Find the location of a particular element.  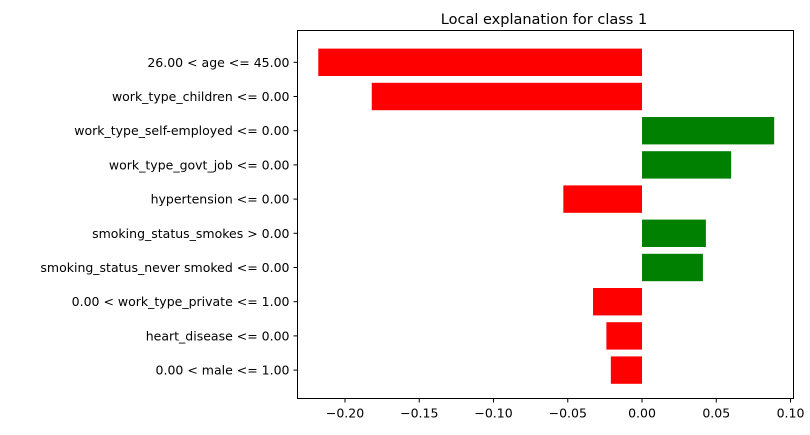

y-tick-label: work_type_children <= 0.00 is located at coordinates (201, 96).